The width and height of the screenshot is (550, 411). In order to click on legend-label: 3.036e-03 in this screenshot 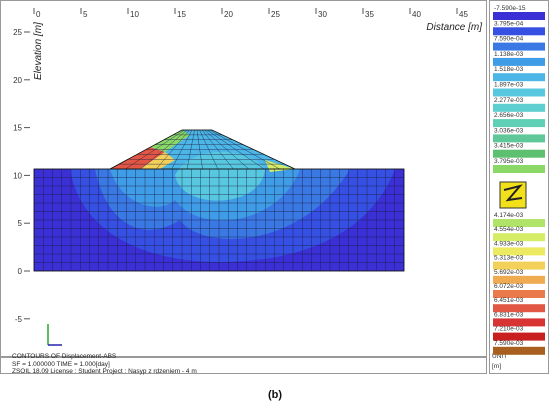, I will do `click(509, 130)`.